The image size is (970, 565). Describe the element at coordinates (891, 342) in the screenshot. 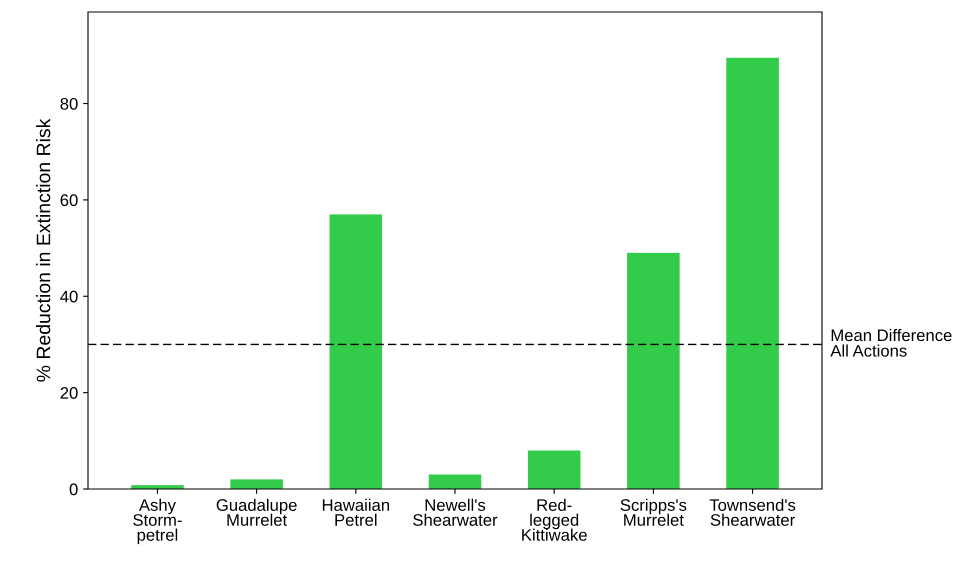

I see `ref-line-label: Mean Difference All Actions` at that location.